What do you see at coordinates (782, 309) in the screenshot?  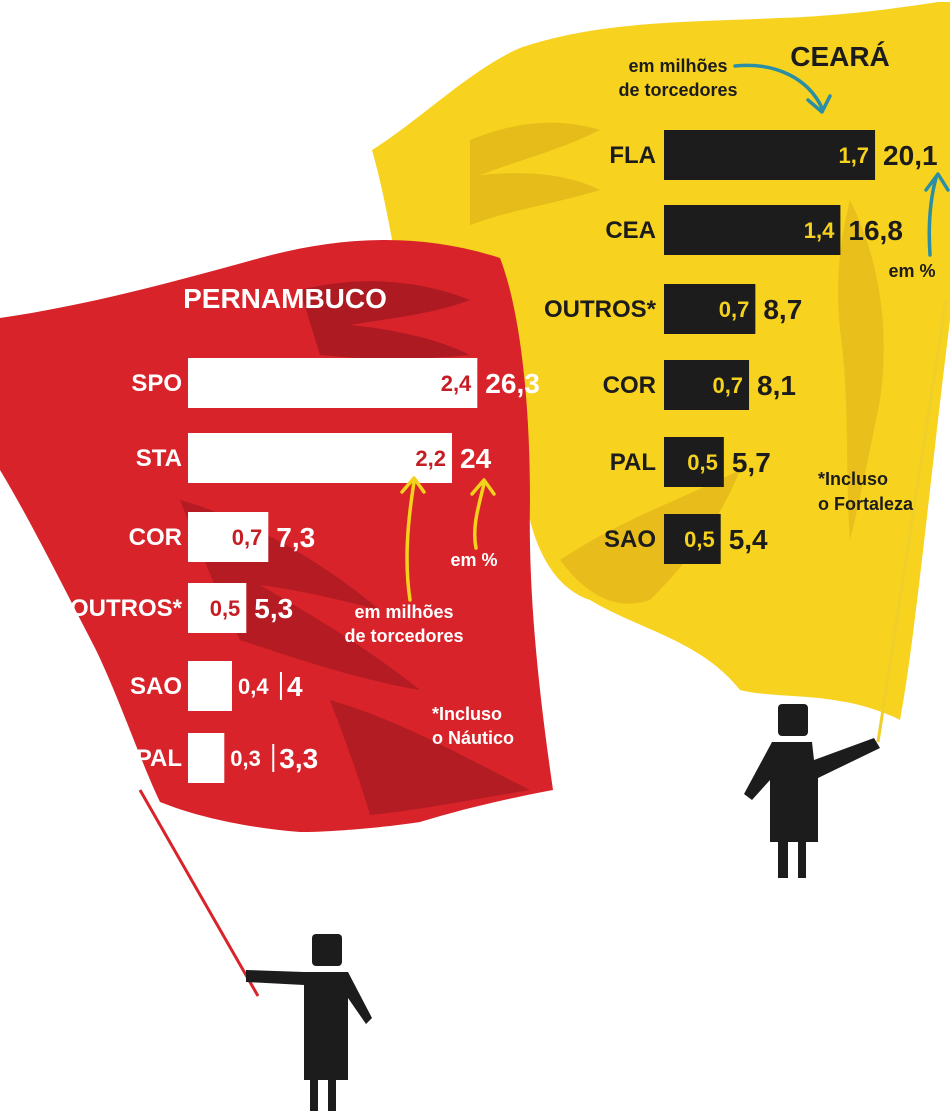 I see `ce-percent-label: 8,7` at bounding box center [782, 309].